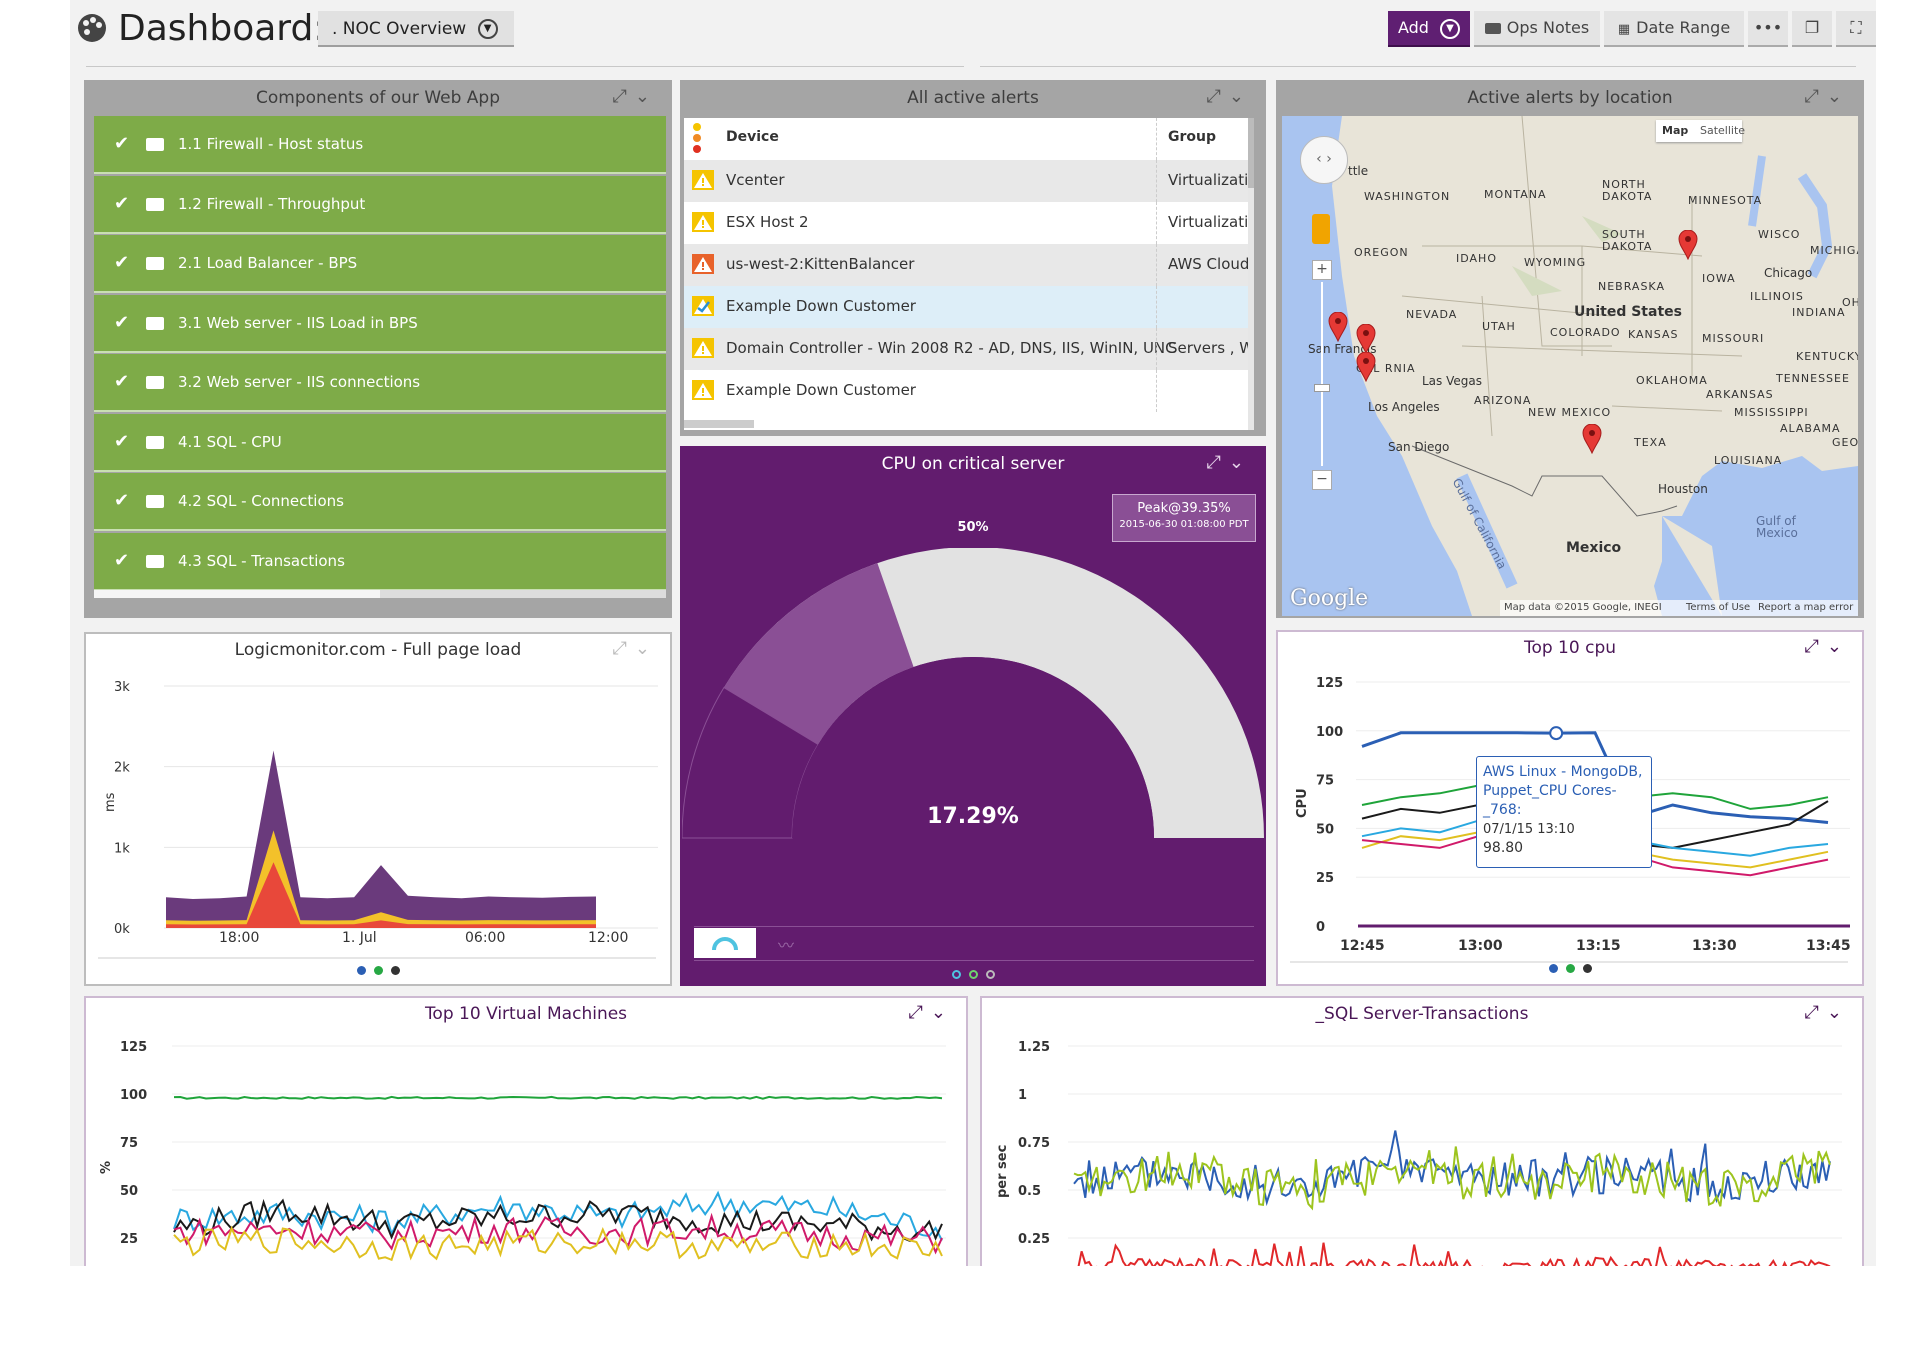 The width and height of the screenshot is (1931, 1359). What do you see at coordinates (1718, 607) in the screenshot?
I see `map-terms-link: Terms of Use` at bounding box center [1718, 607].